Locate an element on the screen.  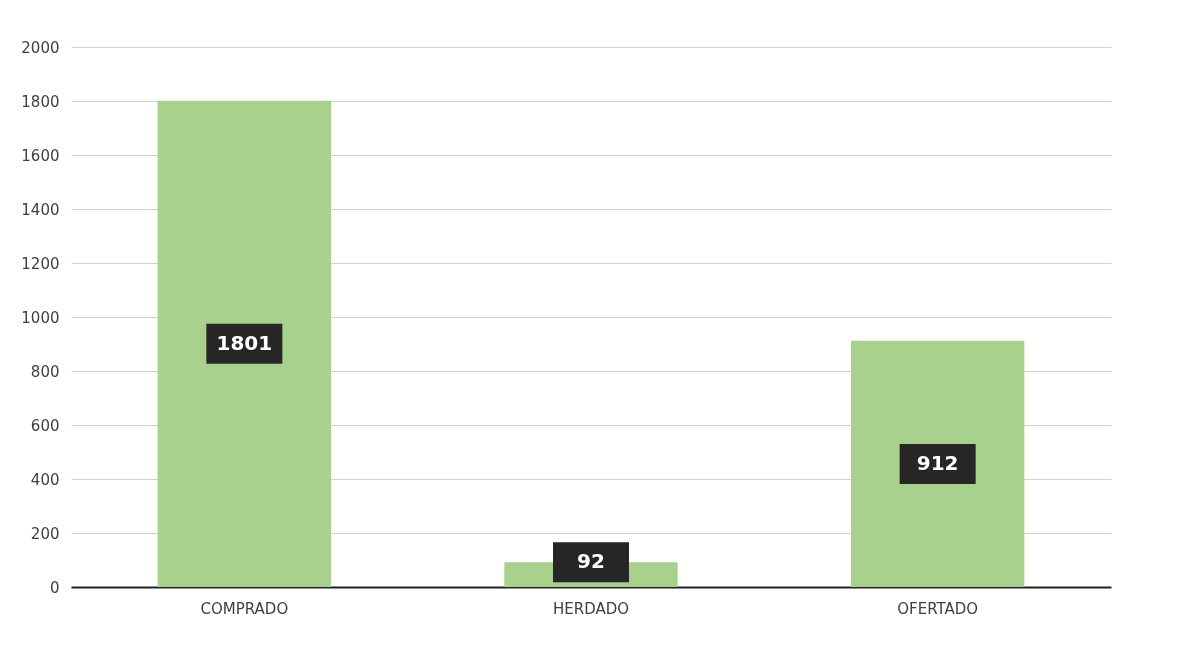
y-tick-label: 800 is located at coordinates (45, 371).